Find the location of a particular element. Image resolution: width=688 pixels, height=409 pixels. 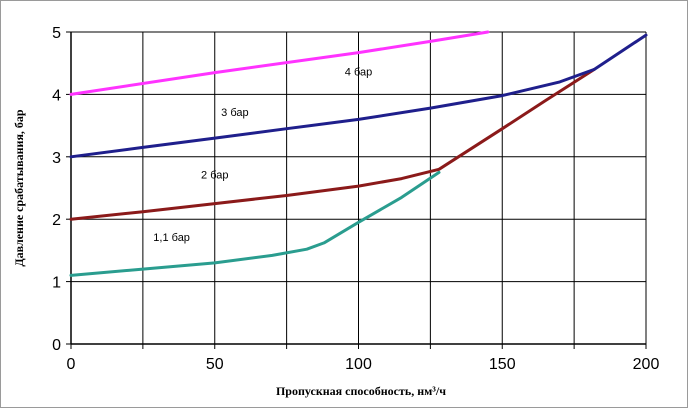

y-tick-label: 4 is located at coordinates (56, 95).